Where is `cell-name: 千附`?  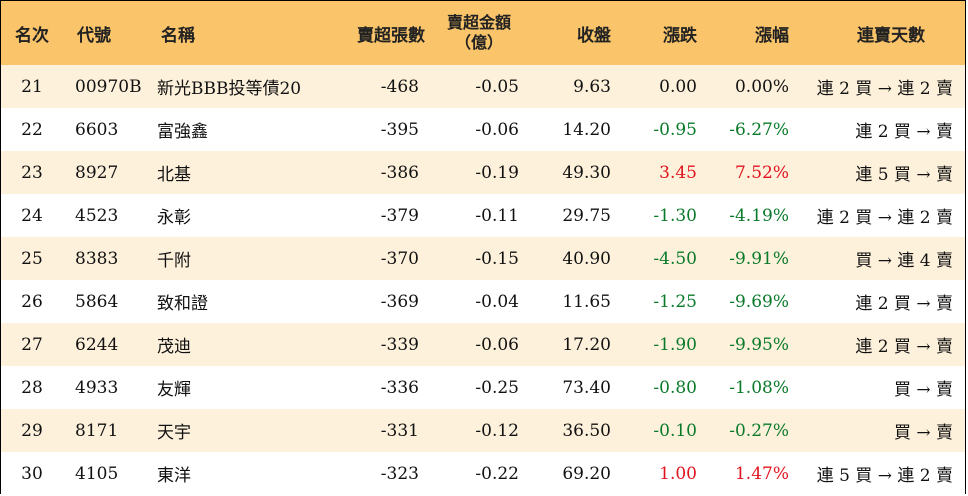 cell-name: 千附 is located at coordinates (174, 261).